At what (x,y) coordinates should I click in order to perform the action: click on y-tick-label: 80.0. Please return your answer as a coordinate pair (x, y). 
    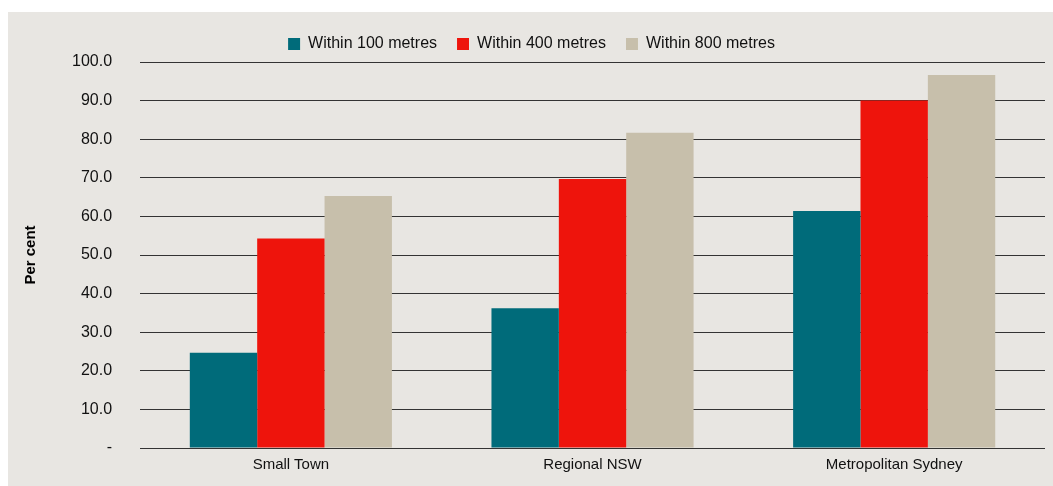
    Looking at the image, I should click on (96, 138).